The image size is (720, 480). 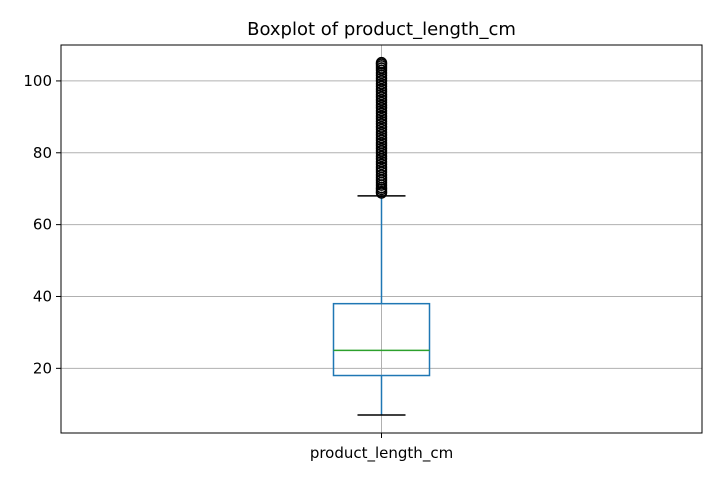 I want to click on y-tick-label-100: 100, so click(x=37, y=81).